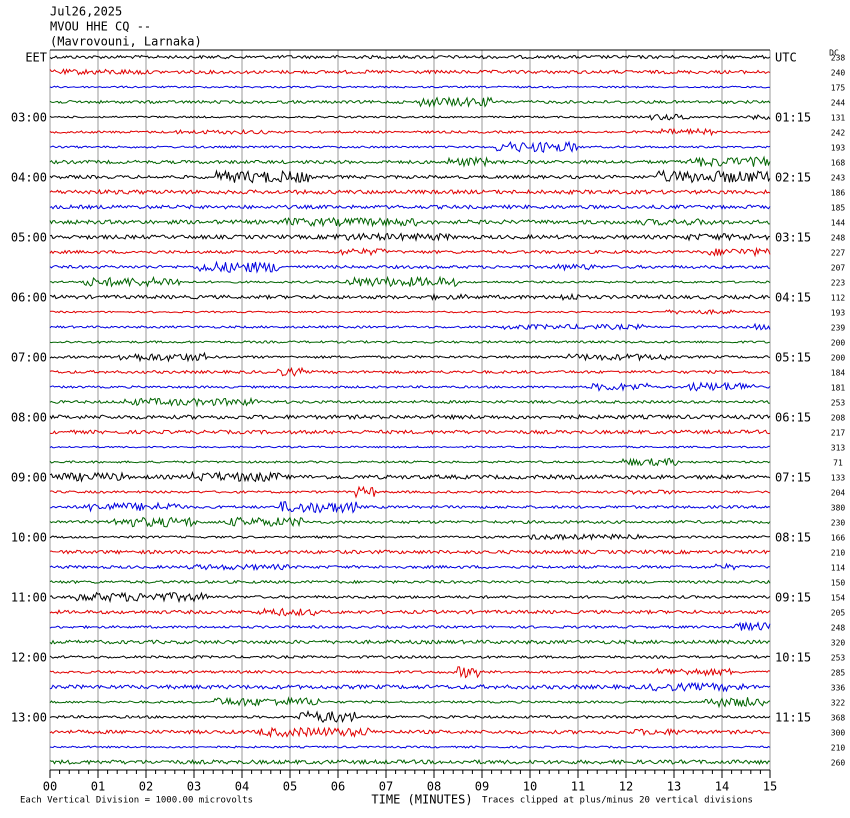  What do you see at coordinates (126, 42) in the screenshot?
I see `location: (Mavrovouni, Larnaka)` at bounding box center [126, 42].